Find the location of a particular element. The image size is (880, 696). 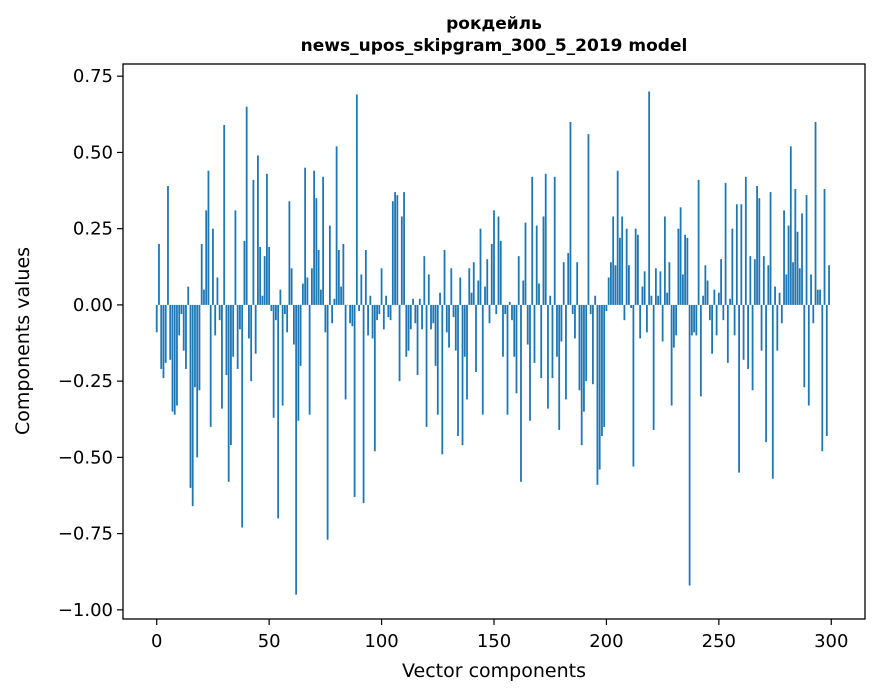

y-tick-label: 0.00 is located at coordinates (93, 305).